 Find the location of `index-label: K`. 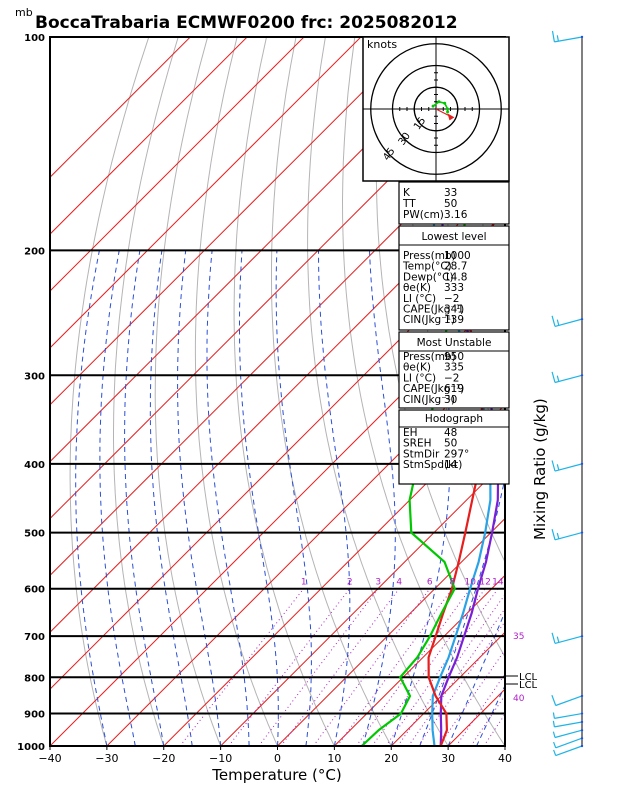

index-label: K is located at coordinates (407, 193).